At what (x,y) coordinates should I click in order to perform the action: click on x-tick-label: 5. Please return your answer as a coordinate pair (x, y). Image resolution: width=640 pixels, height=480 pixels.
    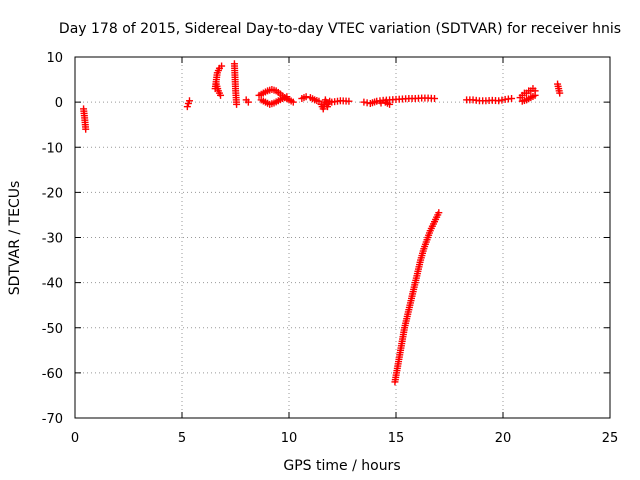
    Looking at the image, I should click on (182, 438).